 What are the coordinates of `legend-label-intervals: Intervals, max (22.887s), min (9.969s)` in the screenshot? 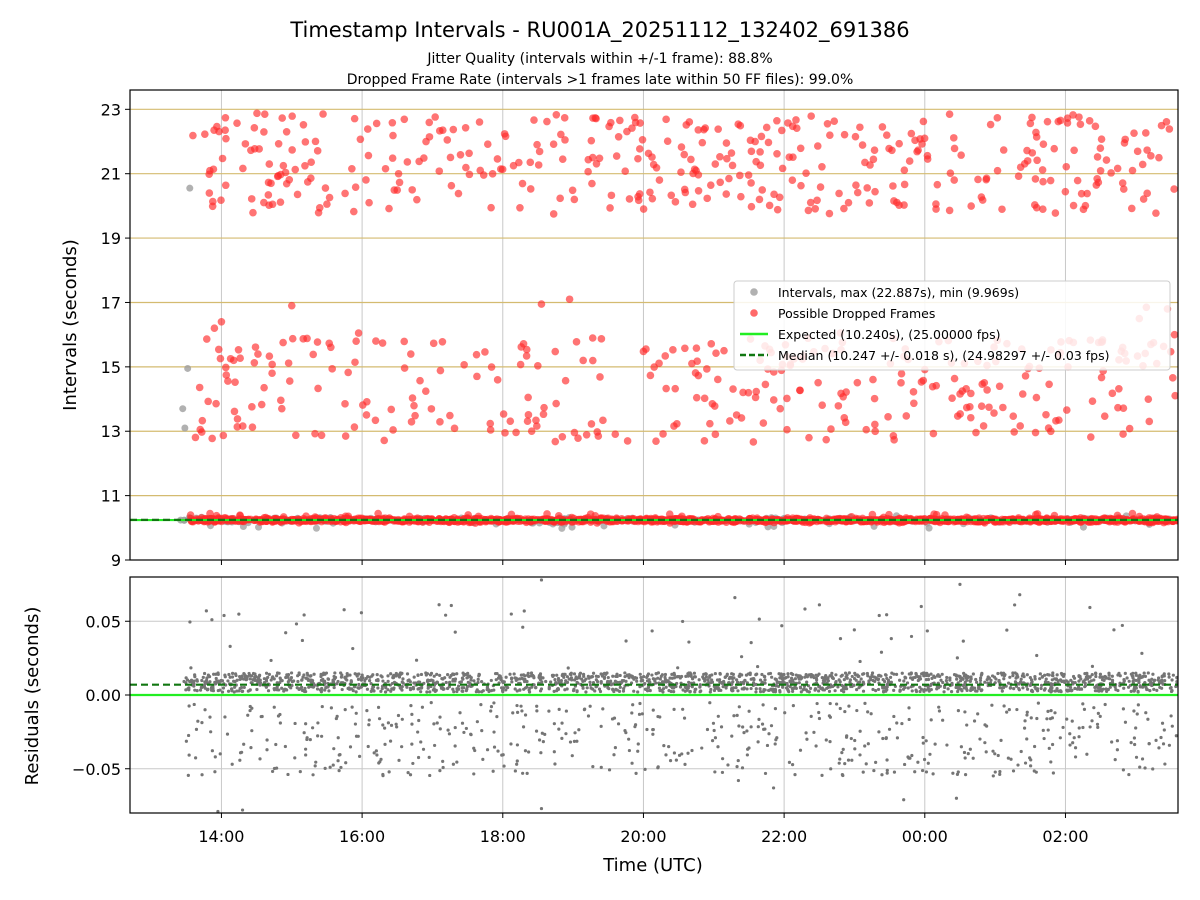 It's located at (898, 292).